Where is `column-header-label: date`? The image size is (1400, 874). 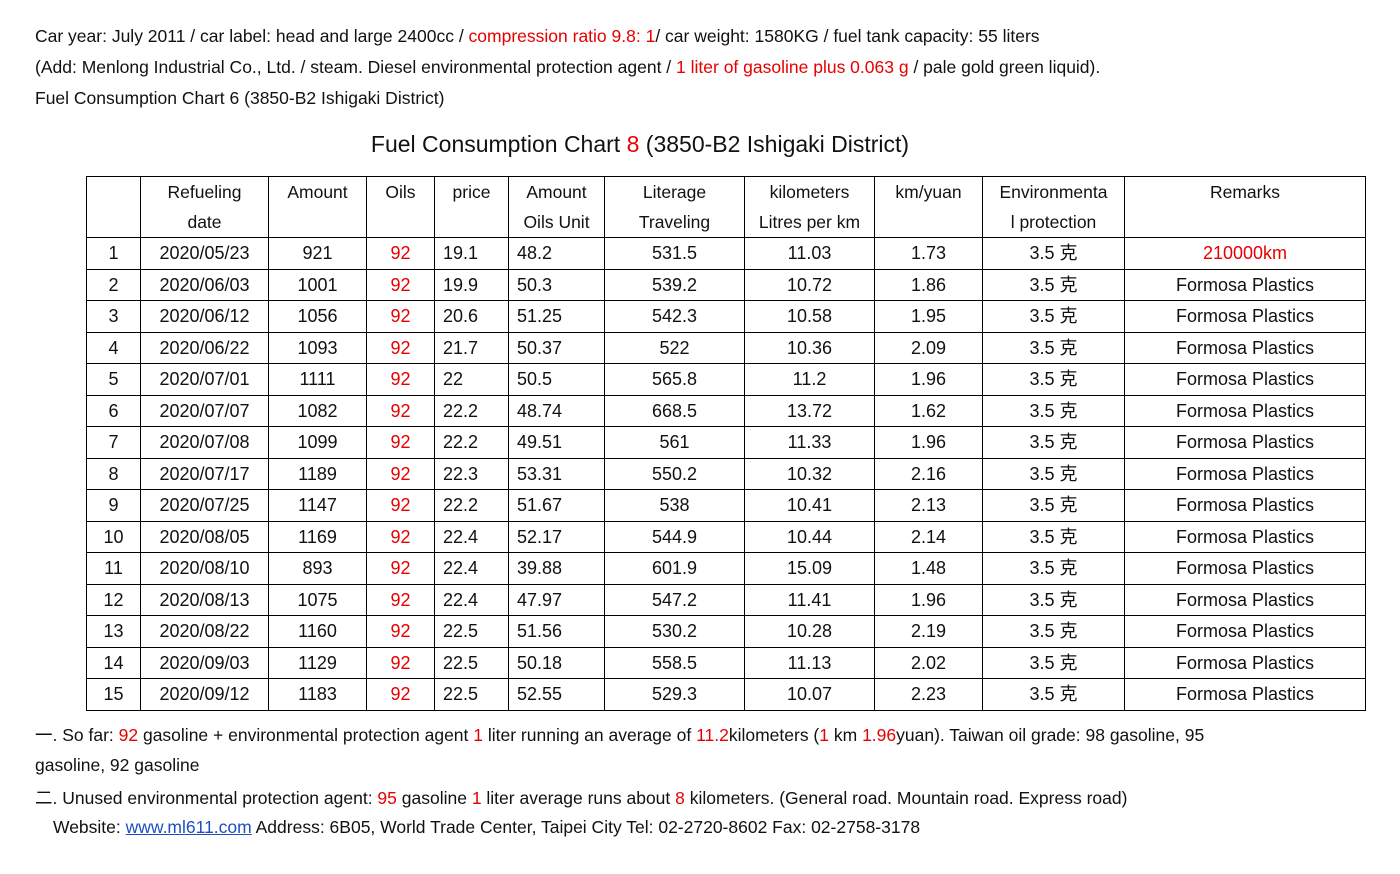
column-header-label: date is located at coordinates (204, 222).